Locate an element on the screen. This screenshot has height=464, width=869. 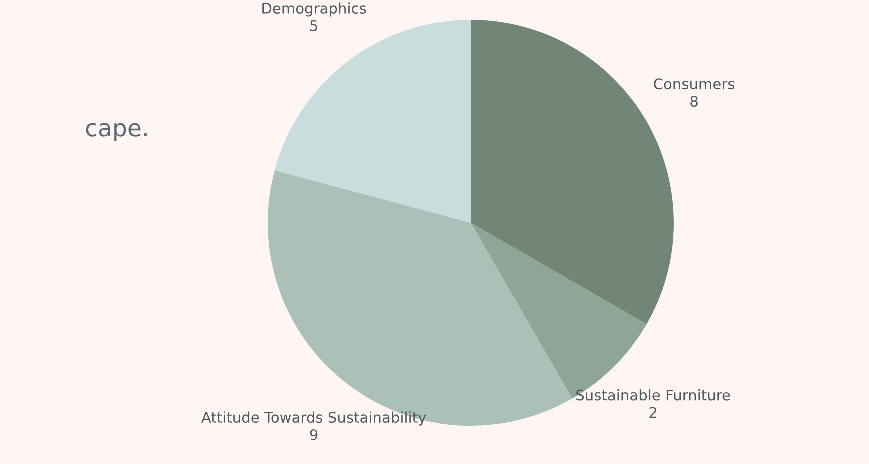
data-label: 9 is located at coordinates (314, 434).